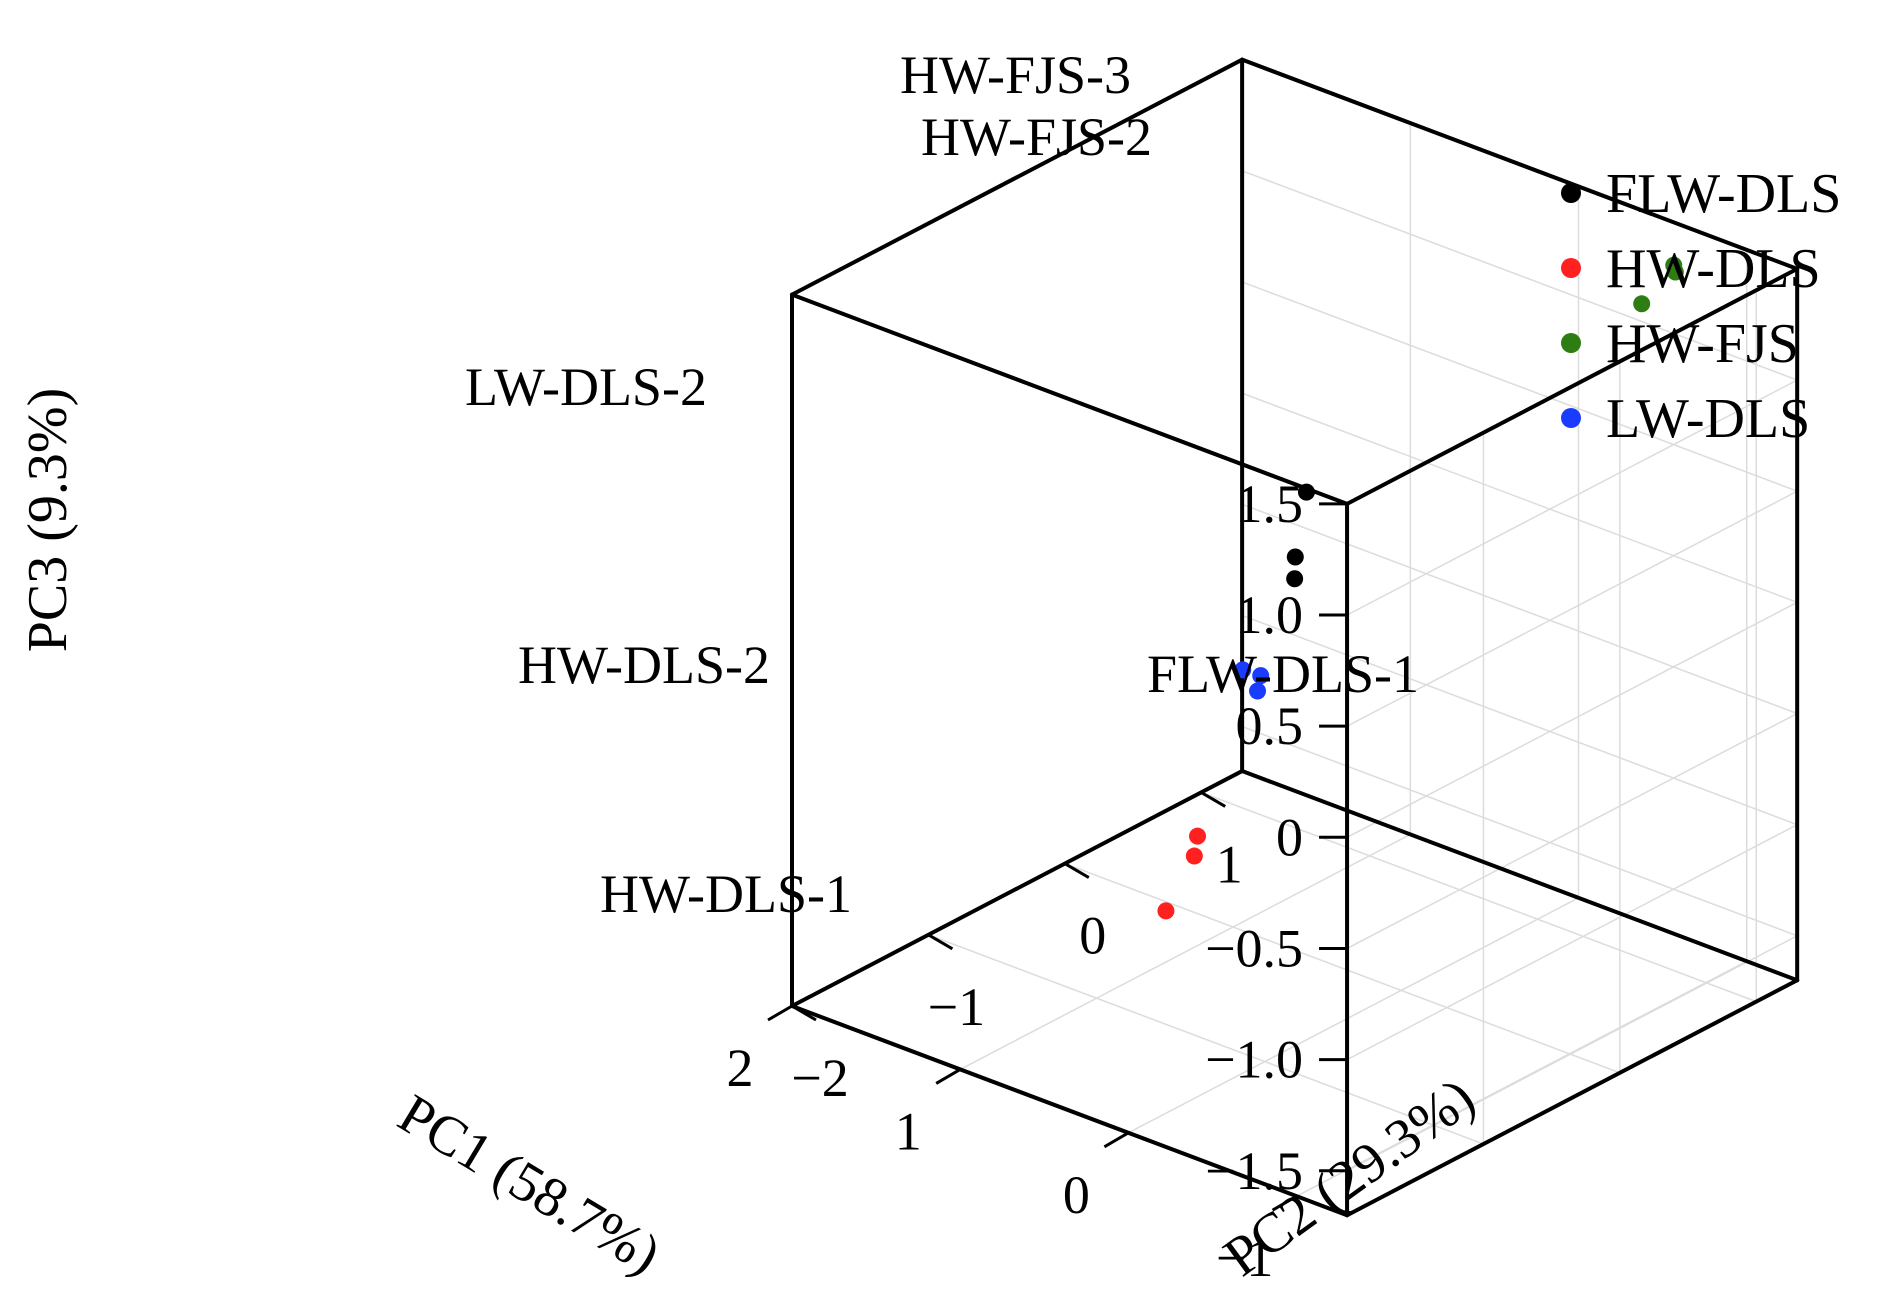  Describe the element at coordinates (1092, 936) in the screenshot. I see `pc2-tick-label: 0` at that location.